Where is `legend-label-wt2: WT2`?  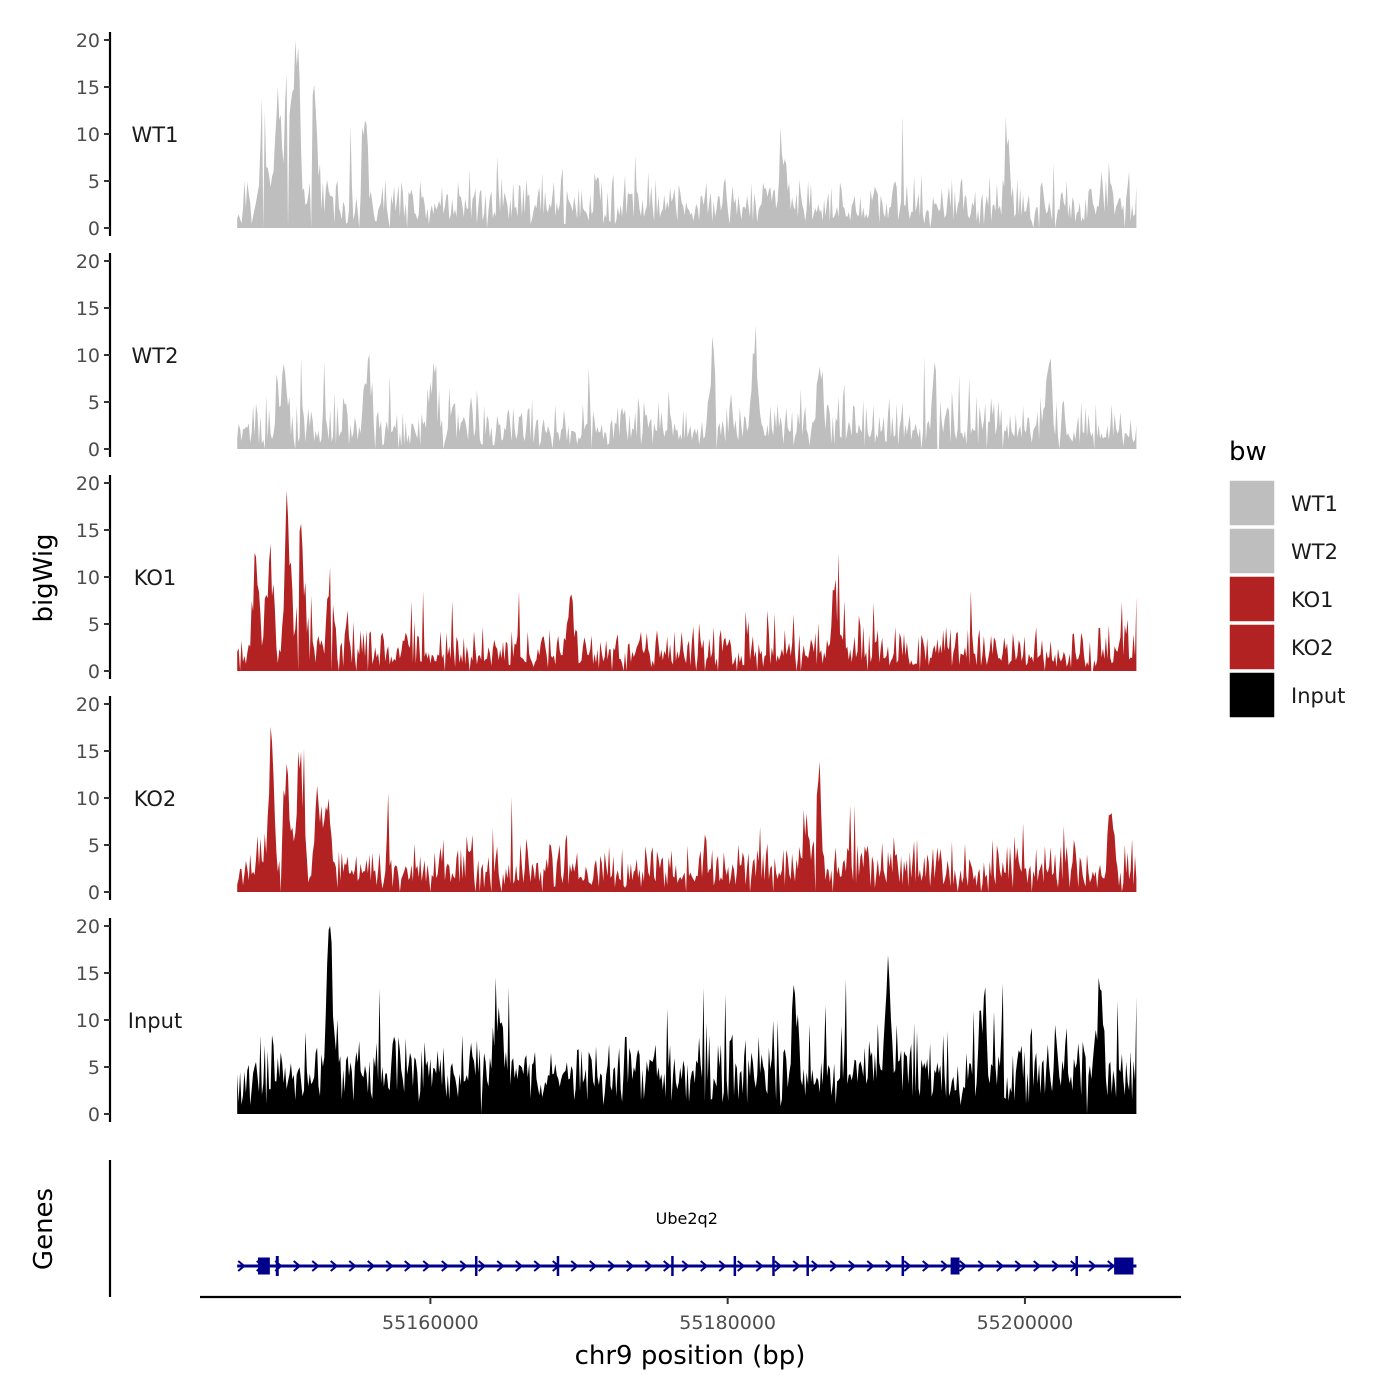 legend-label-wt2: WT2 is located at coordinates (1314, 552).